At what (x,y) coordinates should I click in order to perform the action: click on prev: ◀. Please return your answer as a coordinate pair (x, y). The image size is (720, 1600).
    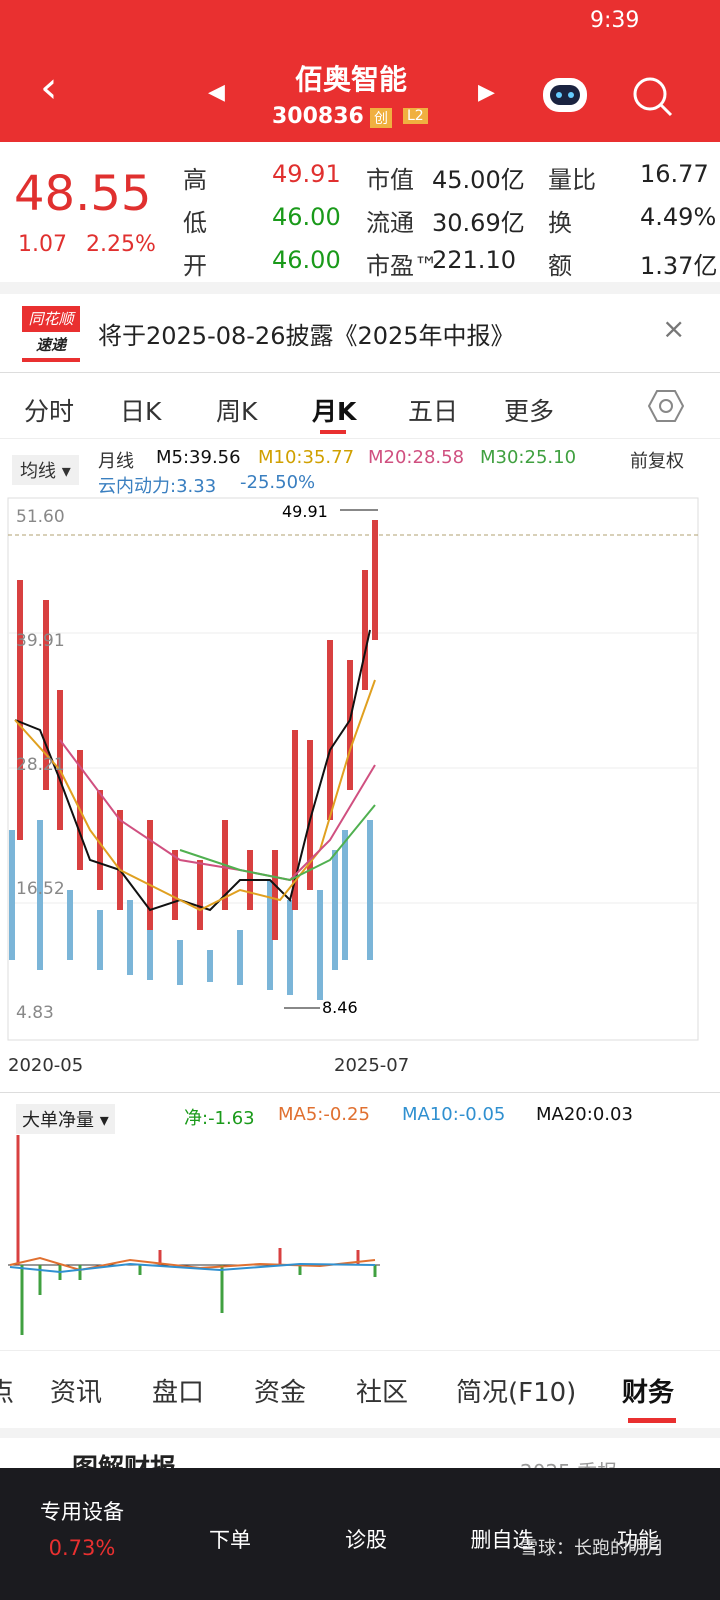
    Looking at the image, I should click on (216, 92).